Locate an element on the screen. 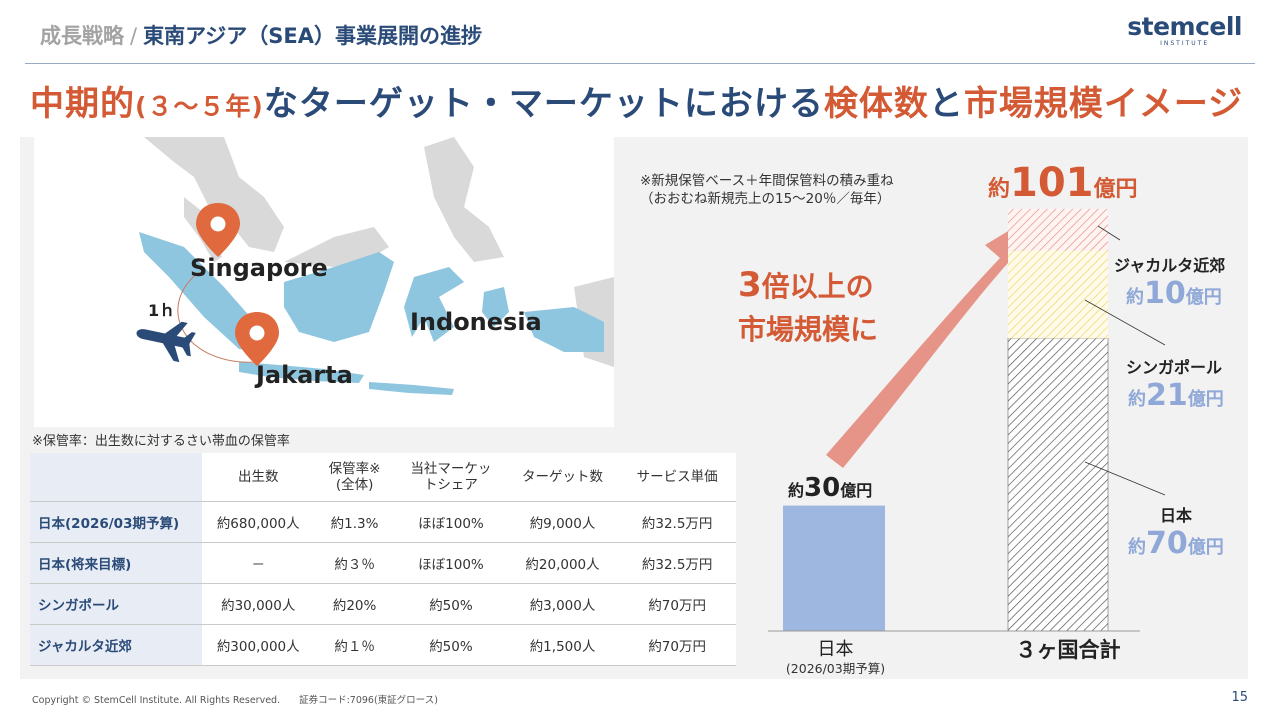  table-cell: 約30,000人 is located at coordinates (258, 604).